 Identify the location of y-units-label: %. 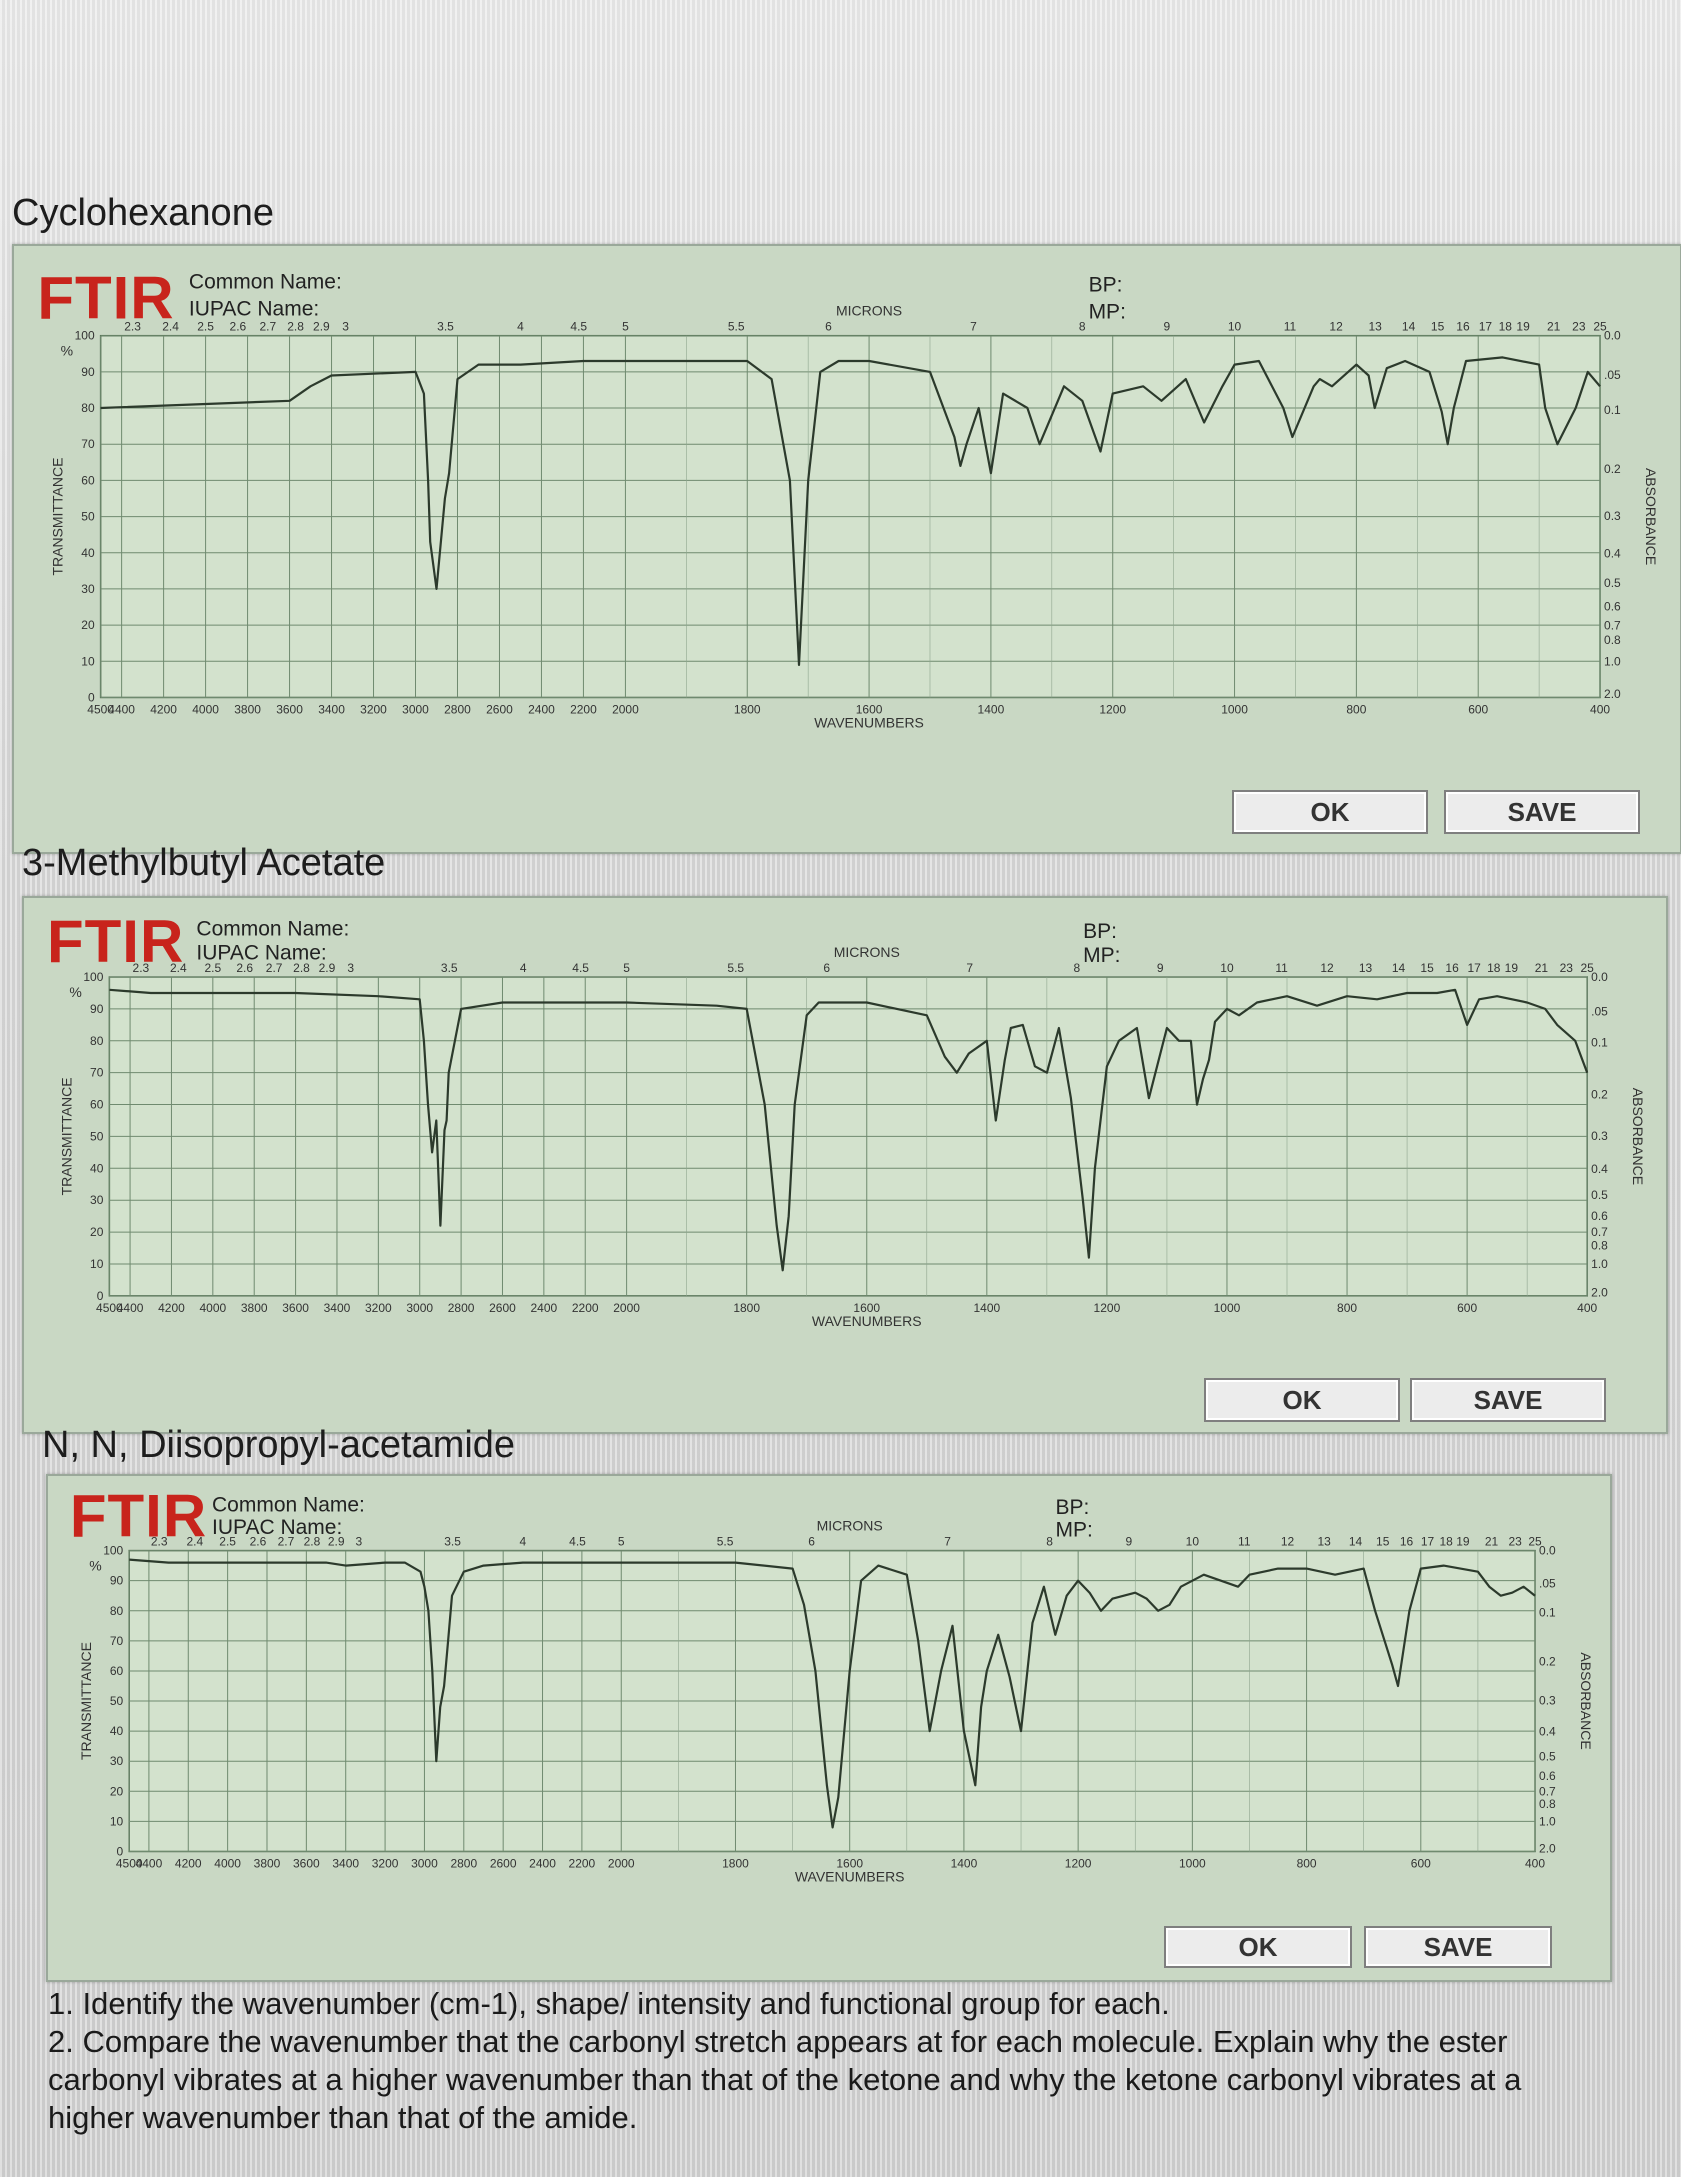
(75, 992).